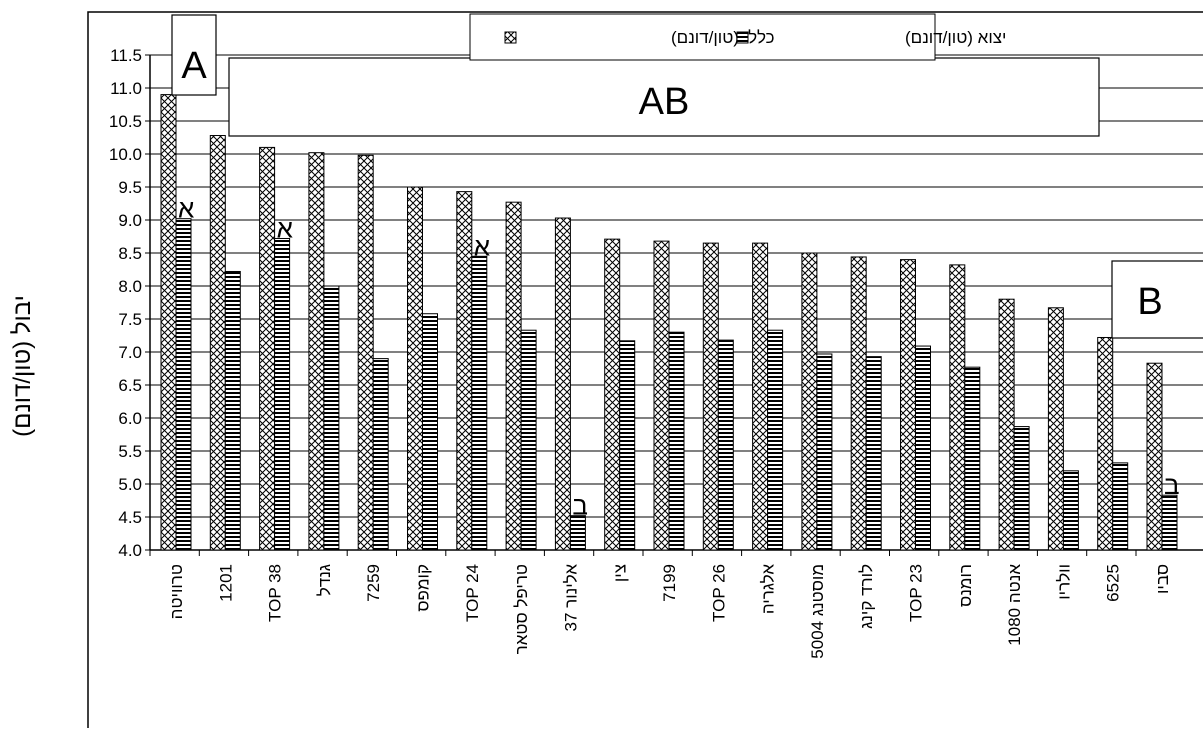 The width and height of the screenshot is (1203, 733). What do you see at coordinates (1113, 583) in the screenshot?
I see `x-category-label: 6525` at bounding box center [1113, 583].